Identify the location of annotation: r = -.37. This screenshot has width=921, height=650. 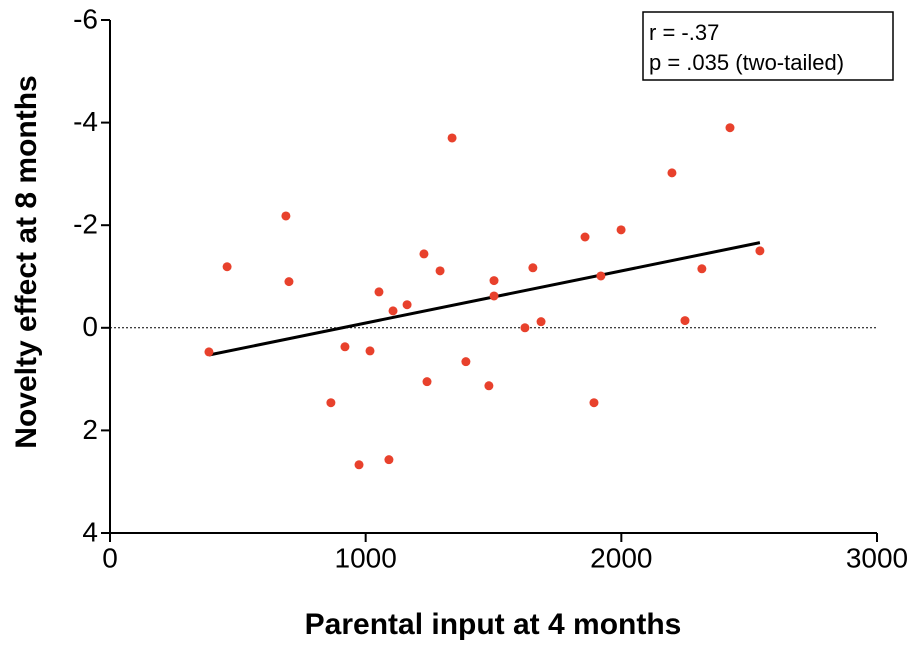
(684, 32).